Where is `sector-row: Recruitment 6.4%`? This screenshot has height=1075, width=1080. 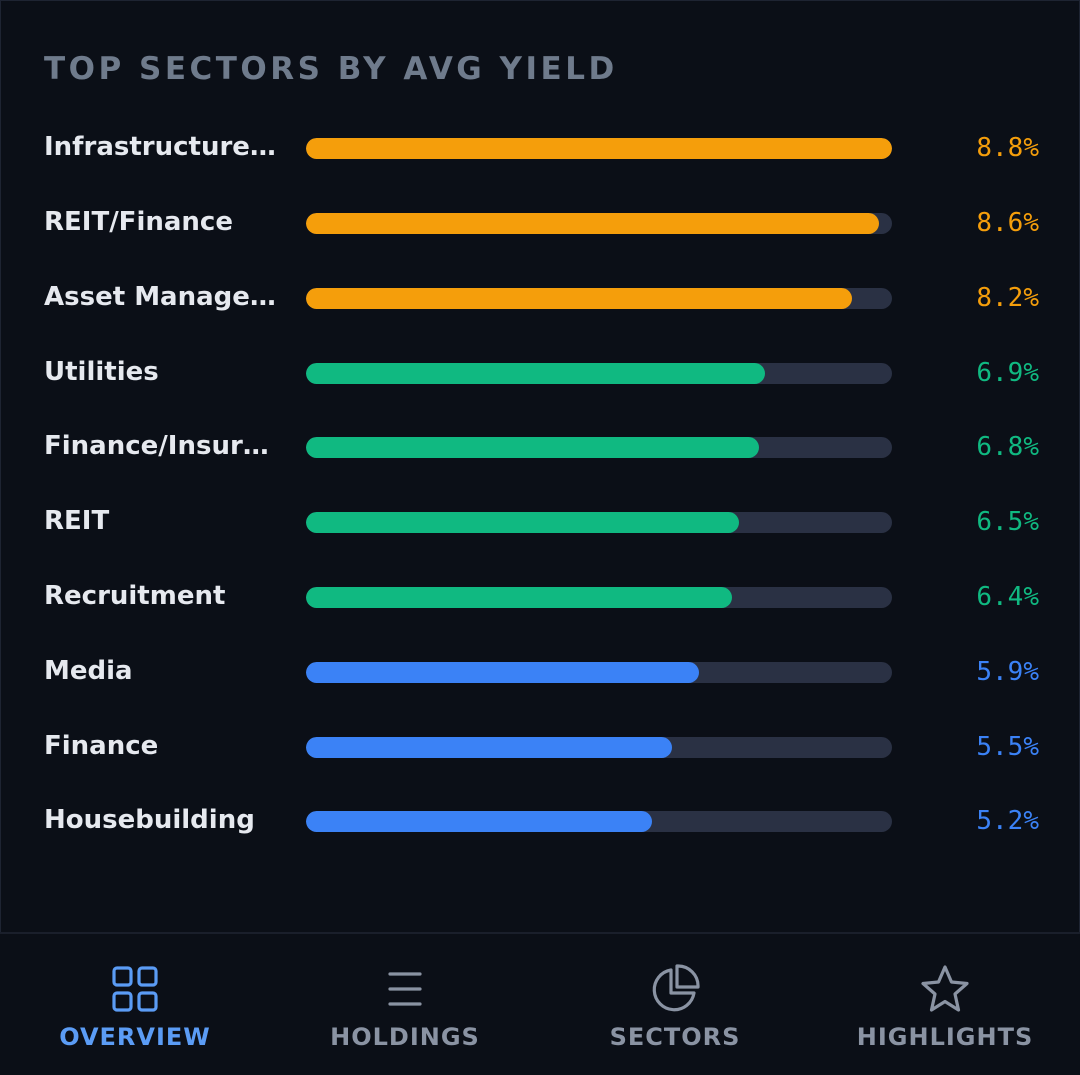 sector-row: Recruitment 6.4% is located at coordinates (540, 597).